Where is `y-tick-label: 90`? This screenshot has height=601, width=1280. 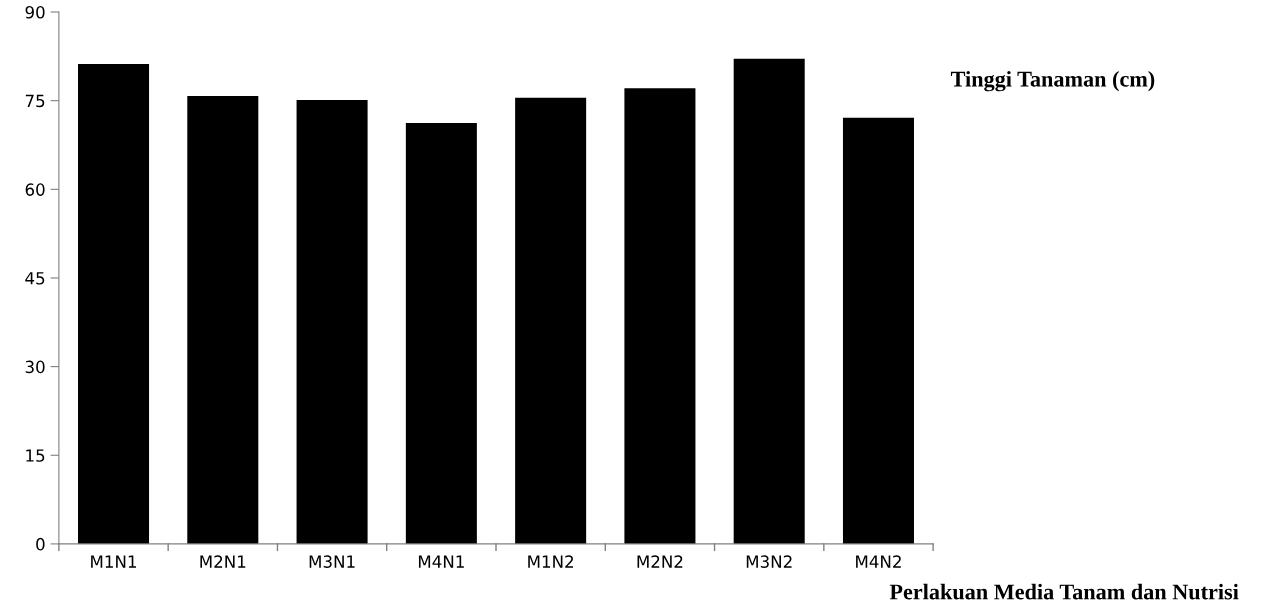
y-tick-label: 90 is located at coordinates (35, 12).